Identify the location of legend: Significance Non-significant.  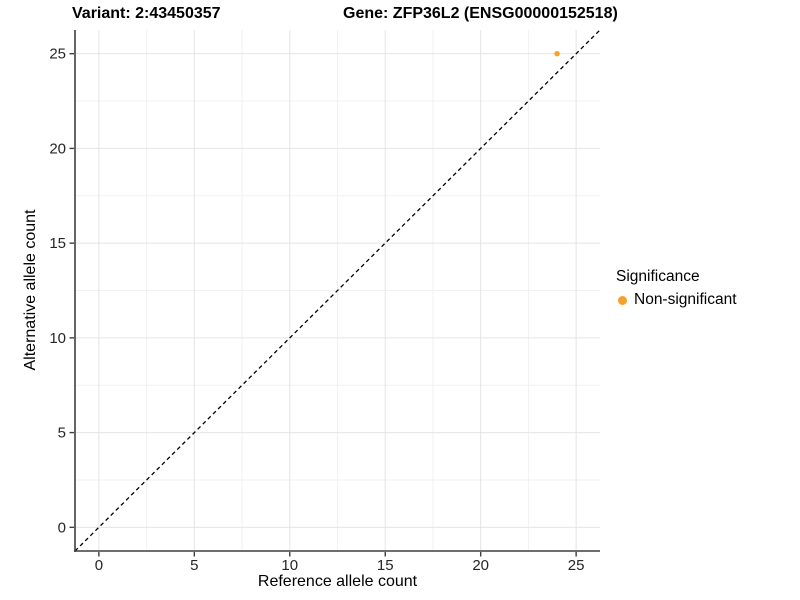
(676, 288).